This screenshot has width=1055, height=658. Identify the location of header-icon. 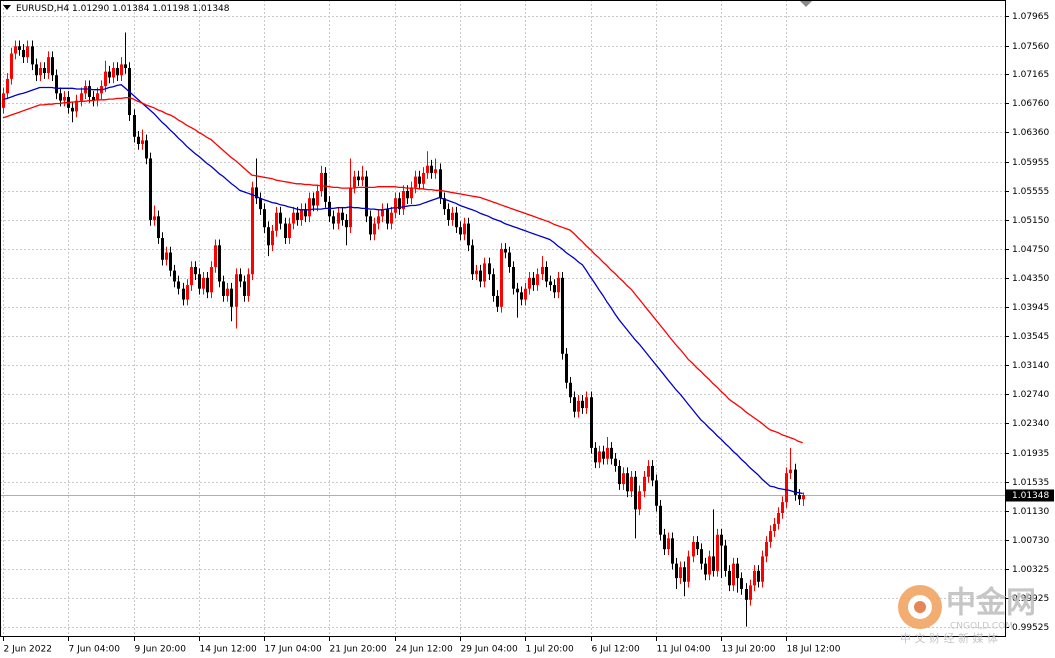
(7, 7).